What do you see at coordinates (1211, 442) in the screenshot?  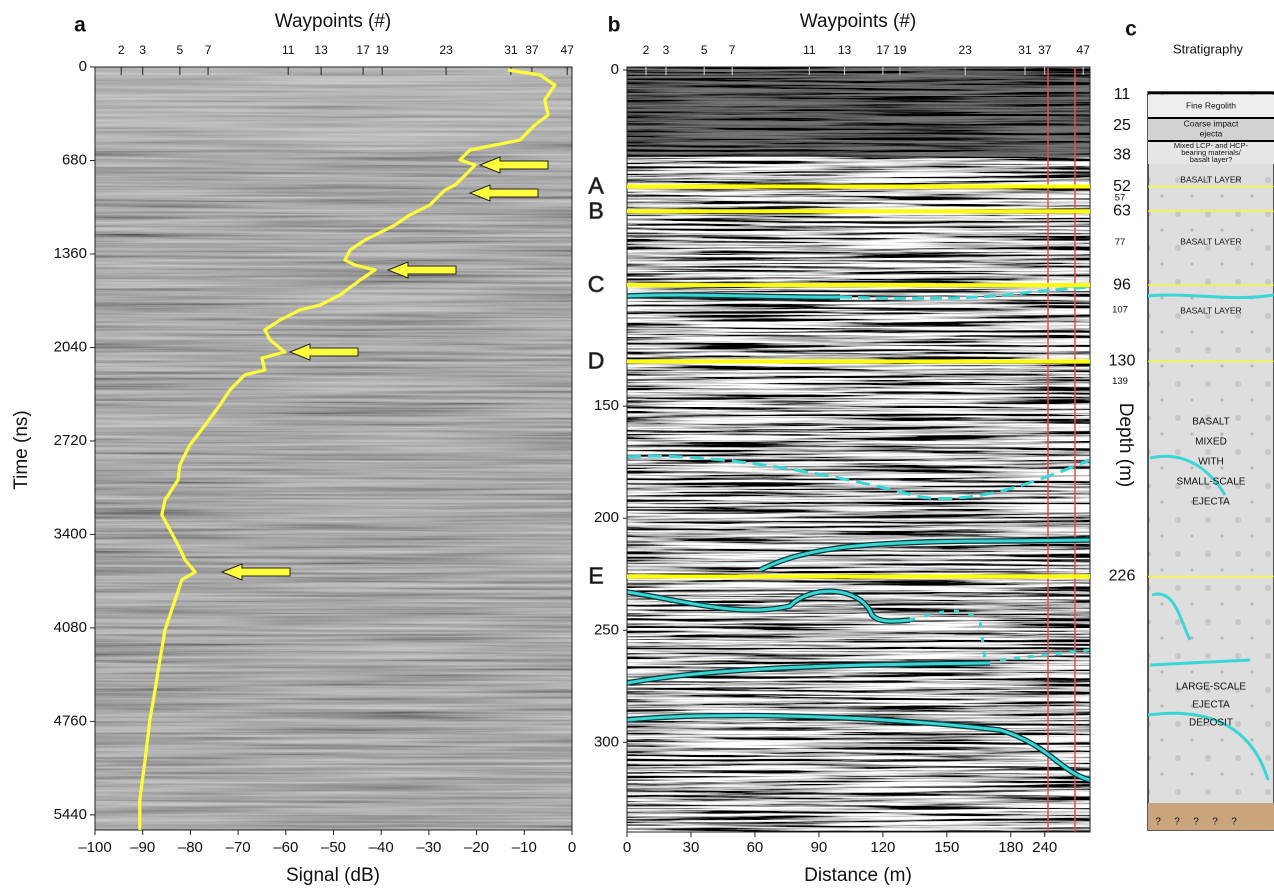 I see `layer-label: MIXED` at bounding box center [1211, 442].